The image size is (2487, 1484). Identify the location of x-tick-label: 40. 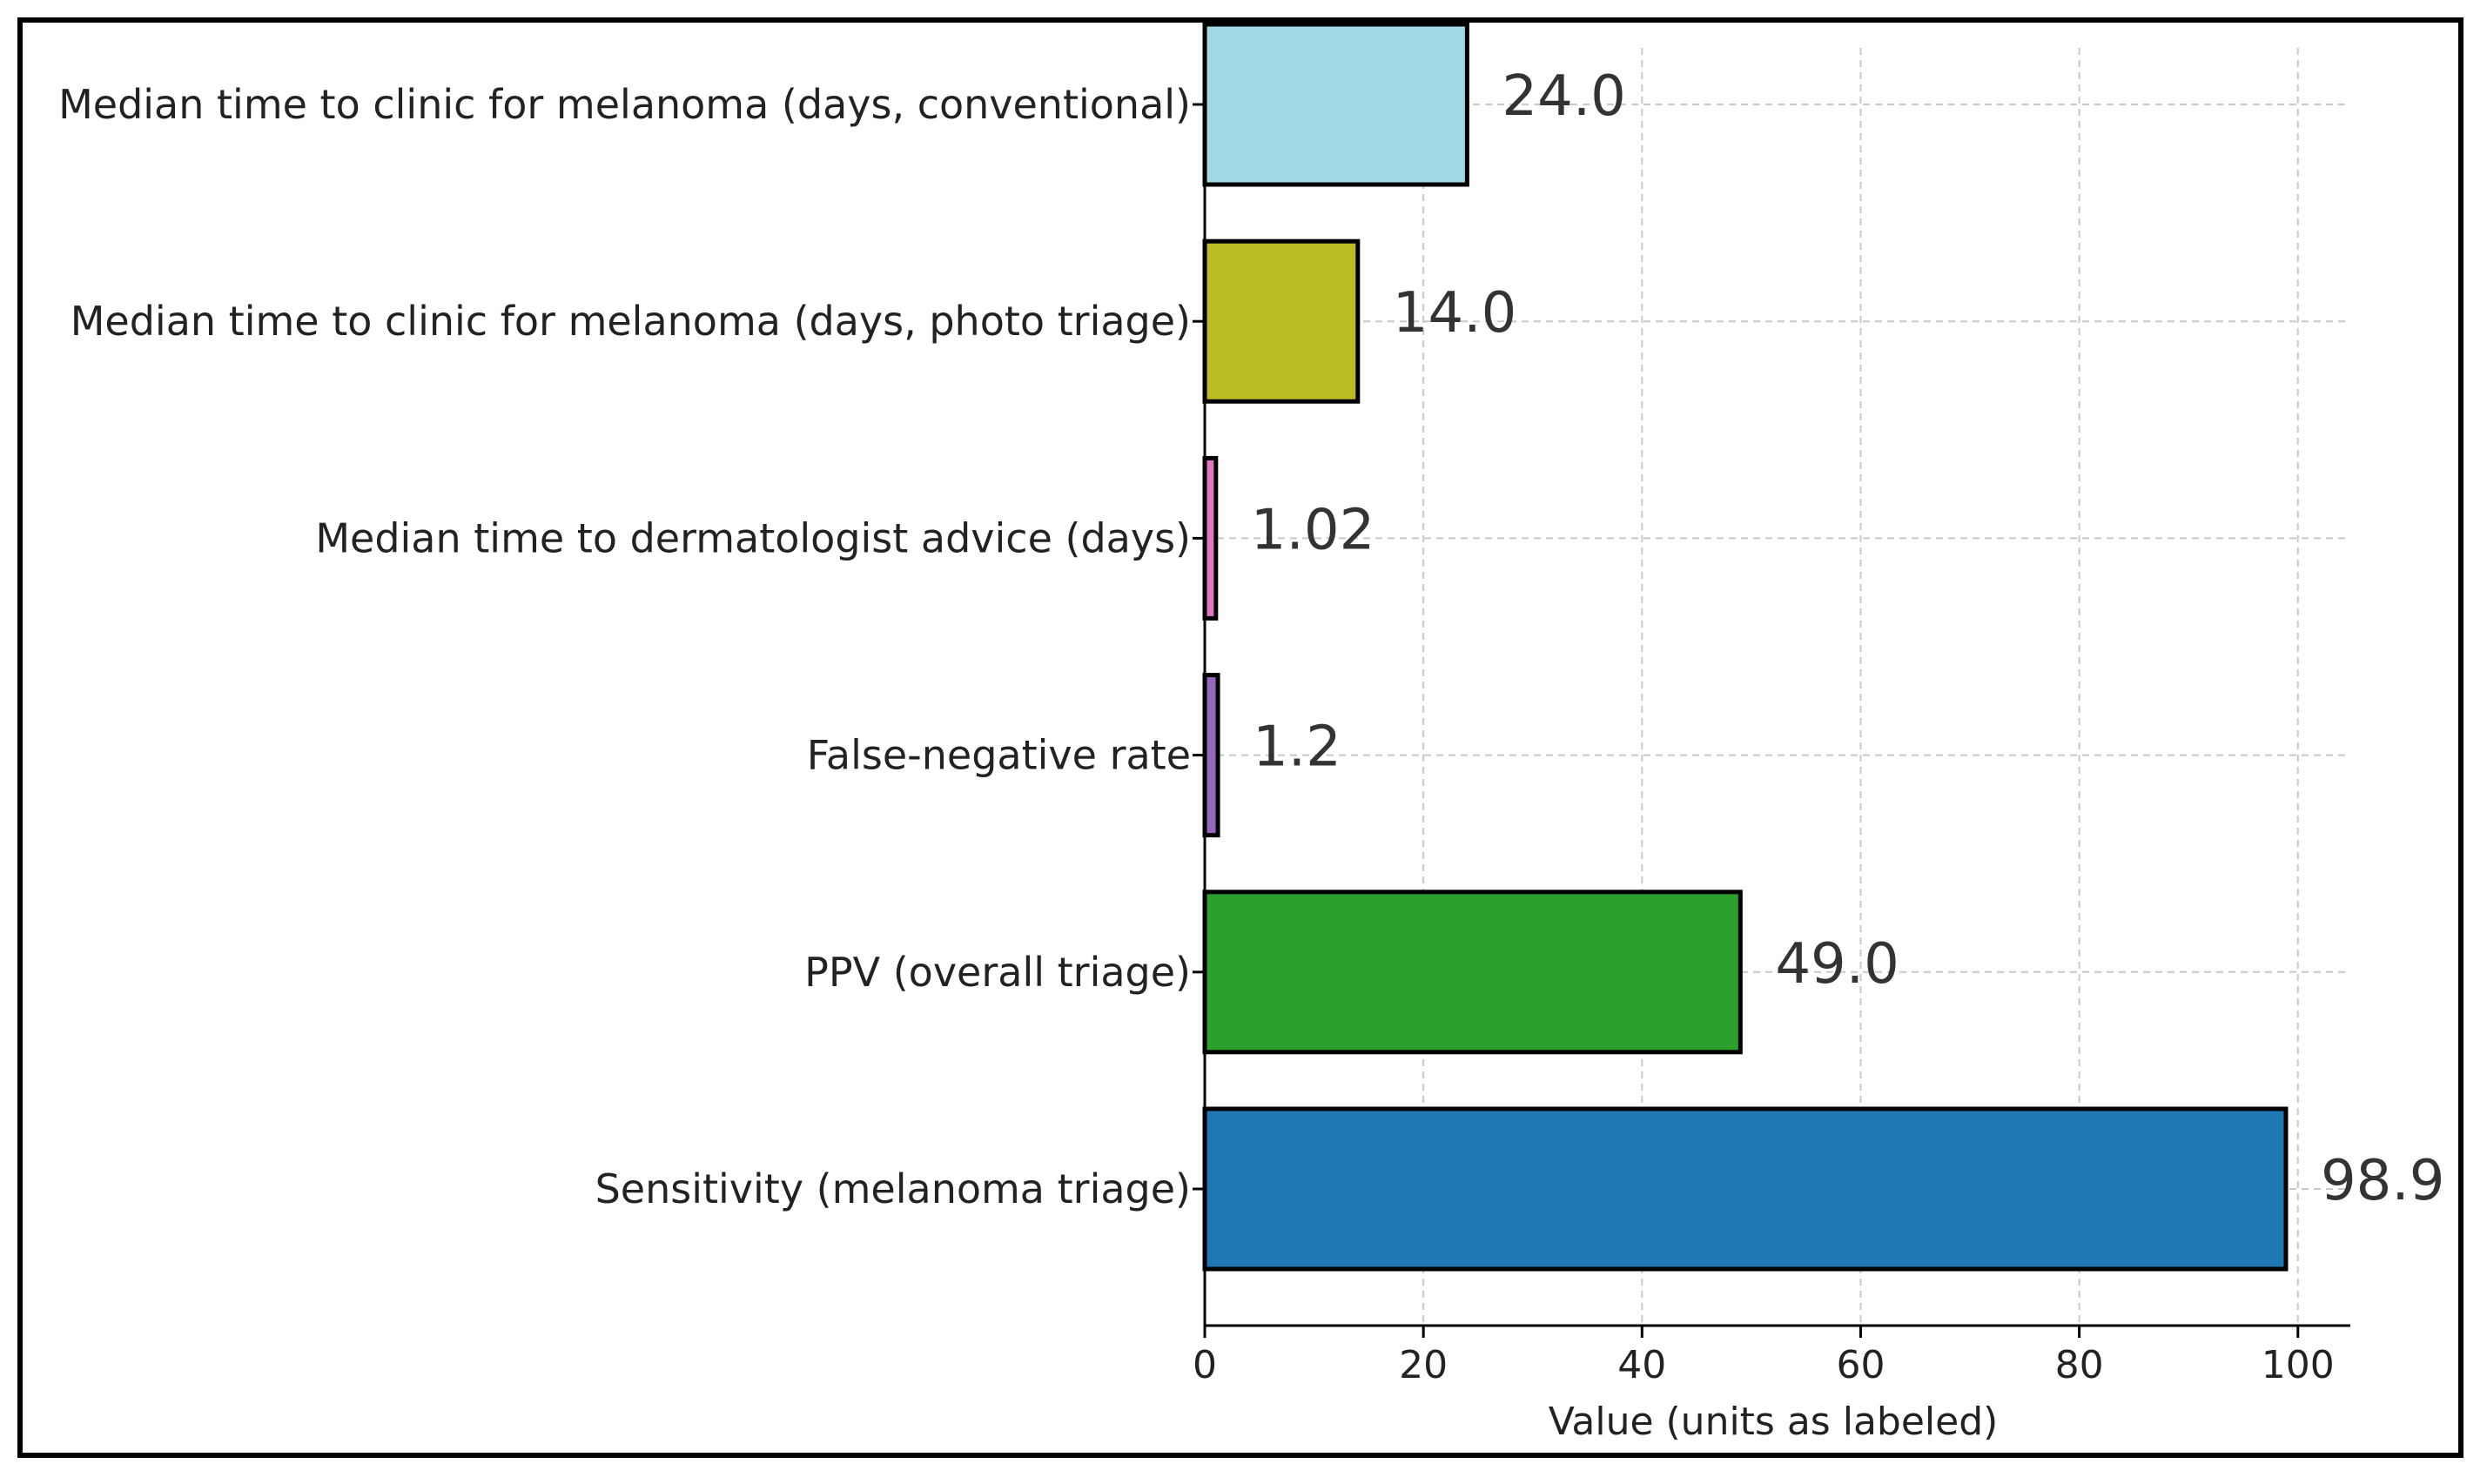
(1641, 1365).